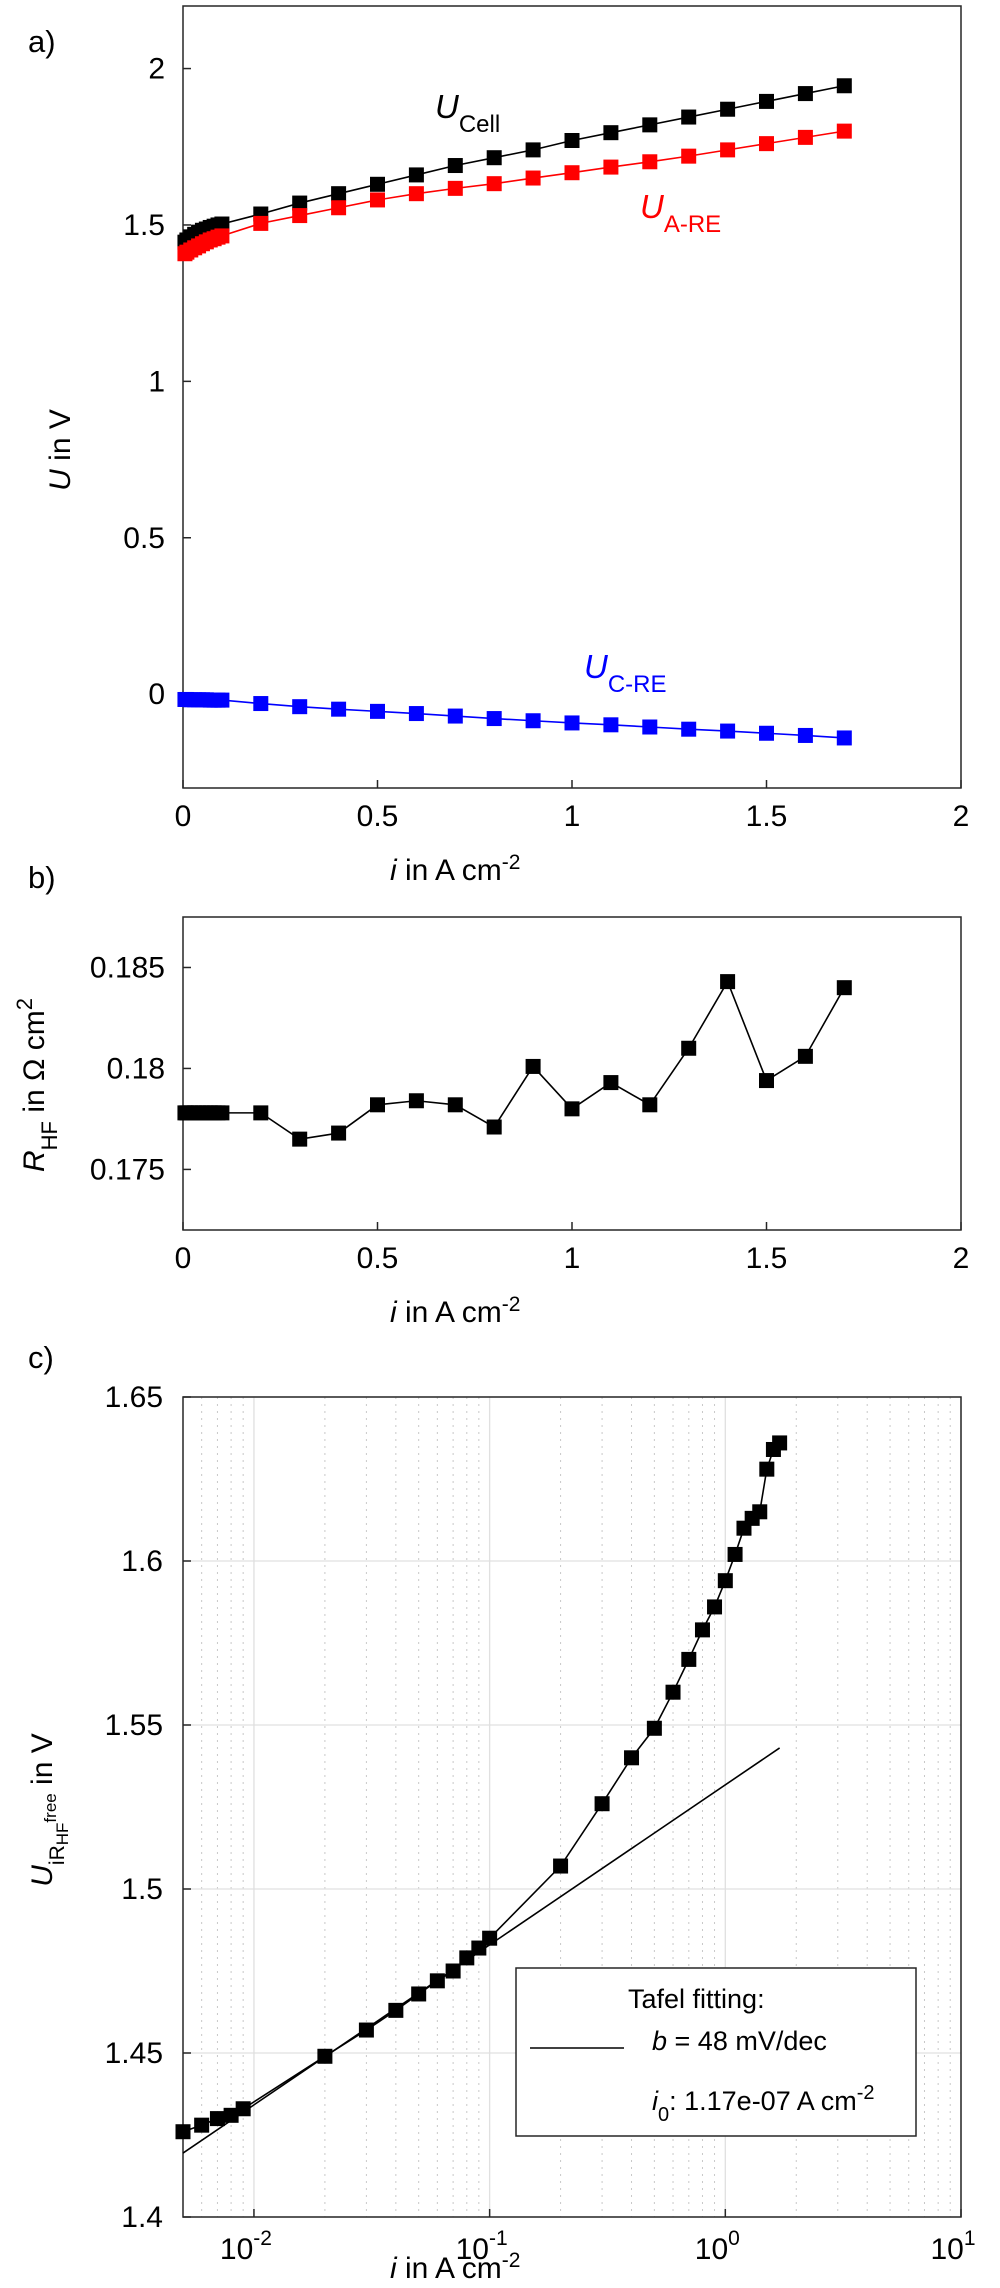 This screenshot has height=2288, width=1000. Describe the element at coordinates (183, 816) in the screenshot. I see `panel-a-xtick-label: 0` at that location.